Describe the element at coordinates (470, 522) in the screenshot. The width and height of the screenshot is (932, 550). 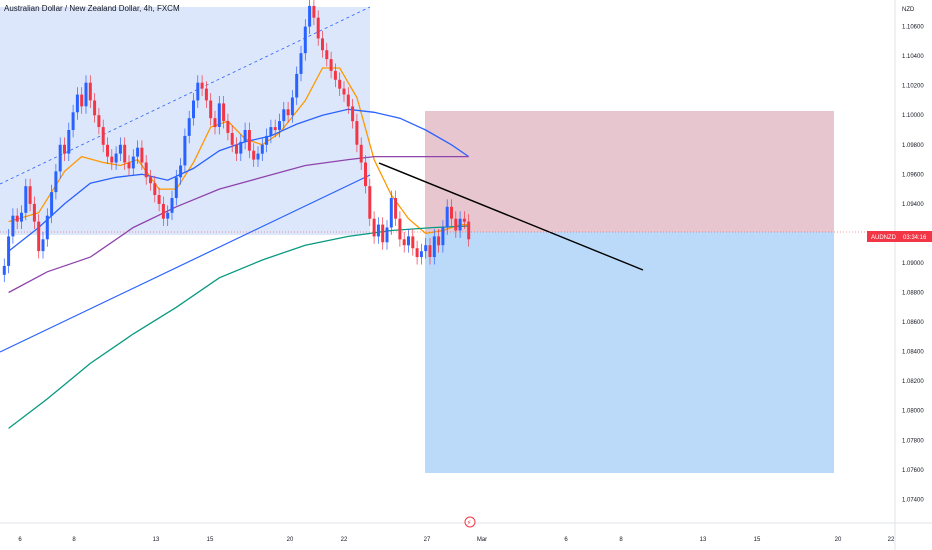
I see `event-marker` at that location.